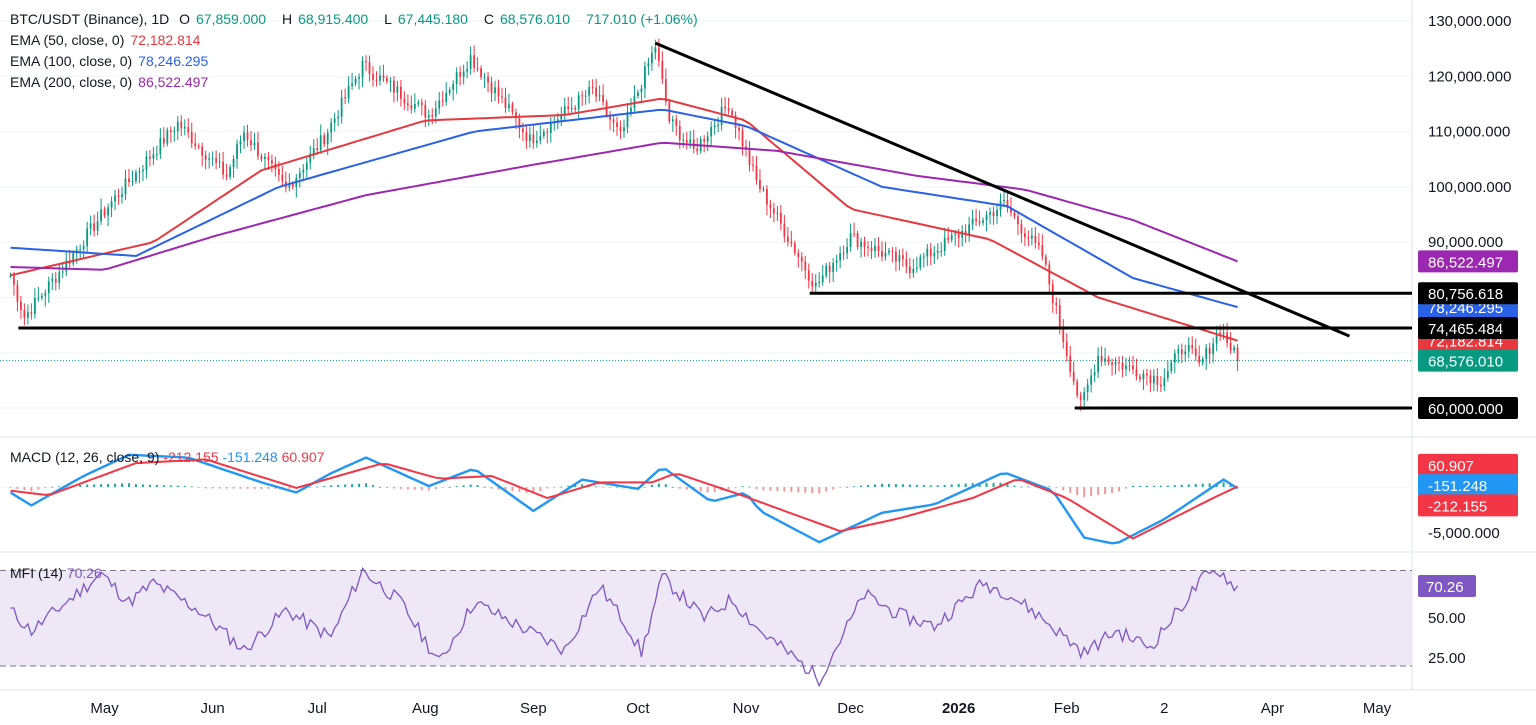 This screenshot has width=1536, height=725. I want to click on mfi-axis-label-bg, so click(1447, 586).